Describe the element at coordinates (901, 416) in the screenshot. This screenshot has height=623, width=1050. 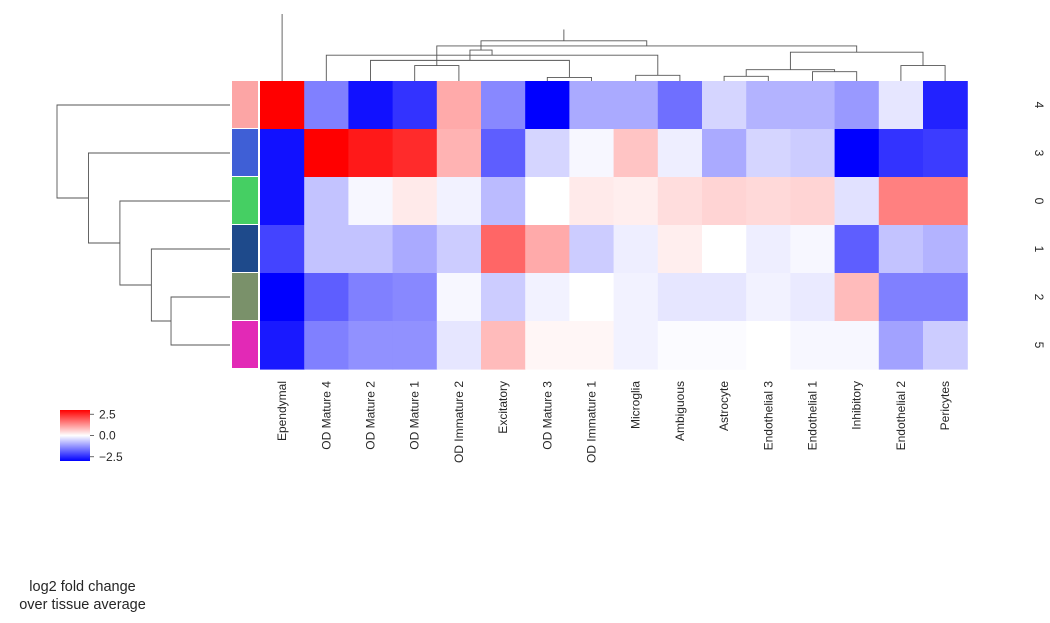
I see `column-label: Endothelial 2` at that location.